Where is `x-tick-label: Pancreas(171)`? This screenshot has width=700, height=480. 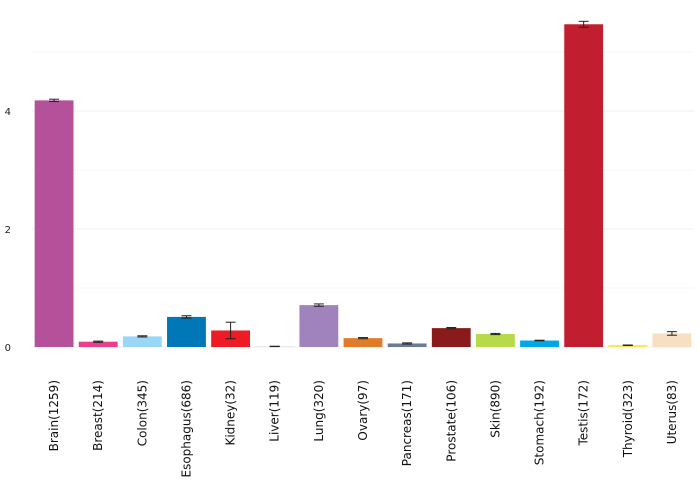 x-tick-label: Pancreas(171) is located at coordinates (407, 423).